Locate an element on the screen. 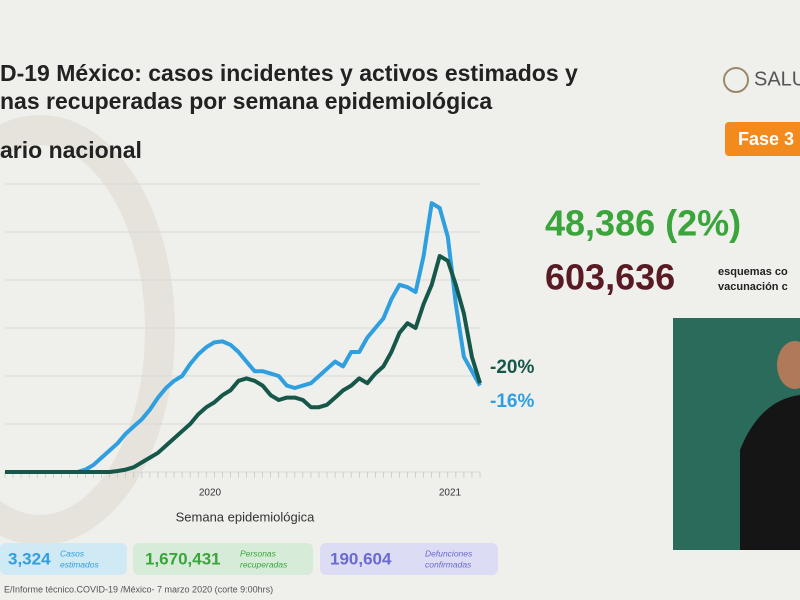 The image size is (800, 600). box-value: 3,324 is located at coordinates (29, 558).